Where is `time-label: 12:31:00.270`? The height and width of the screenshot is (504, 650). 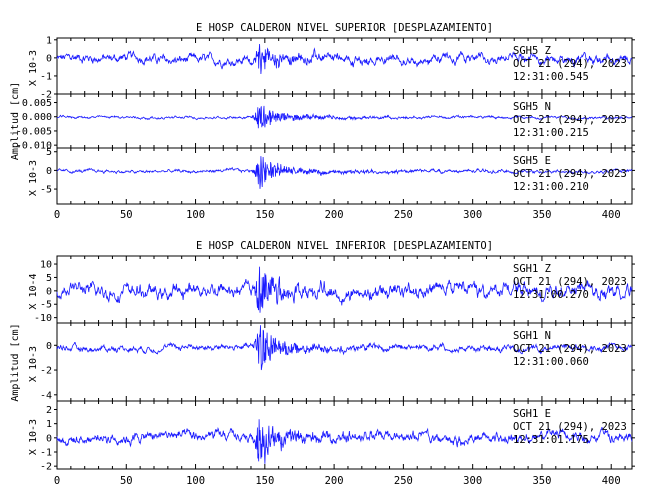
time-label: 12:31:00.270 is located at coordinates (551, 295).